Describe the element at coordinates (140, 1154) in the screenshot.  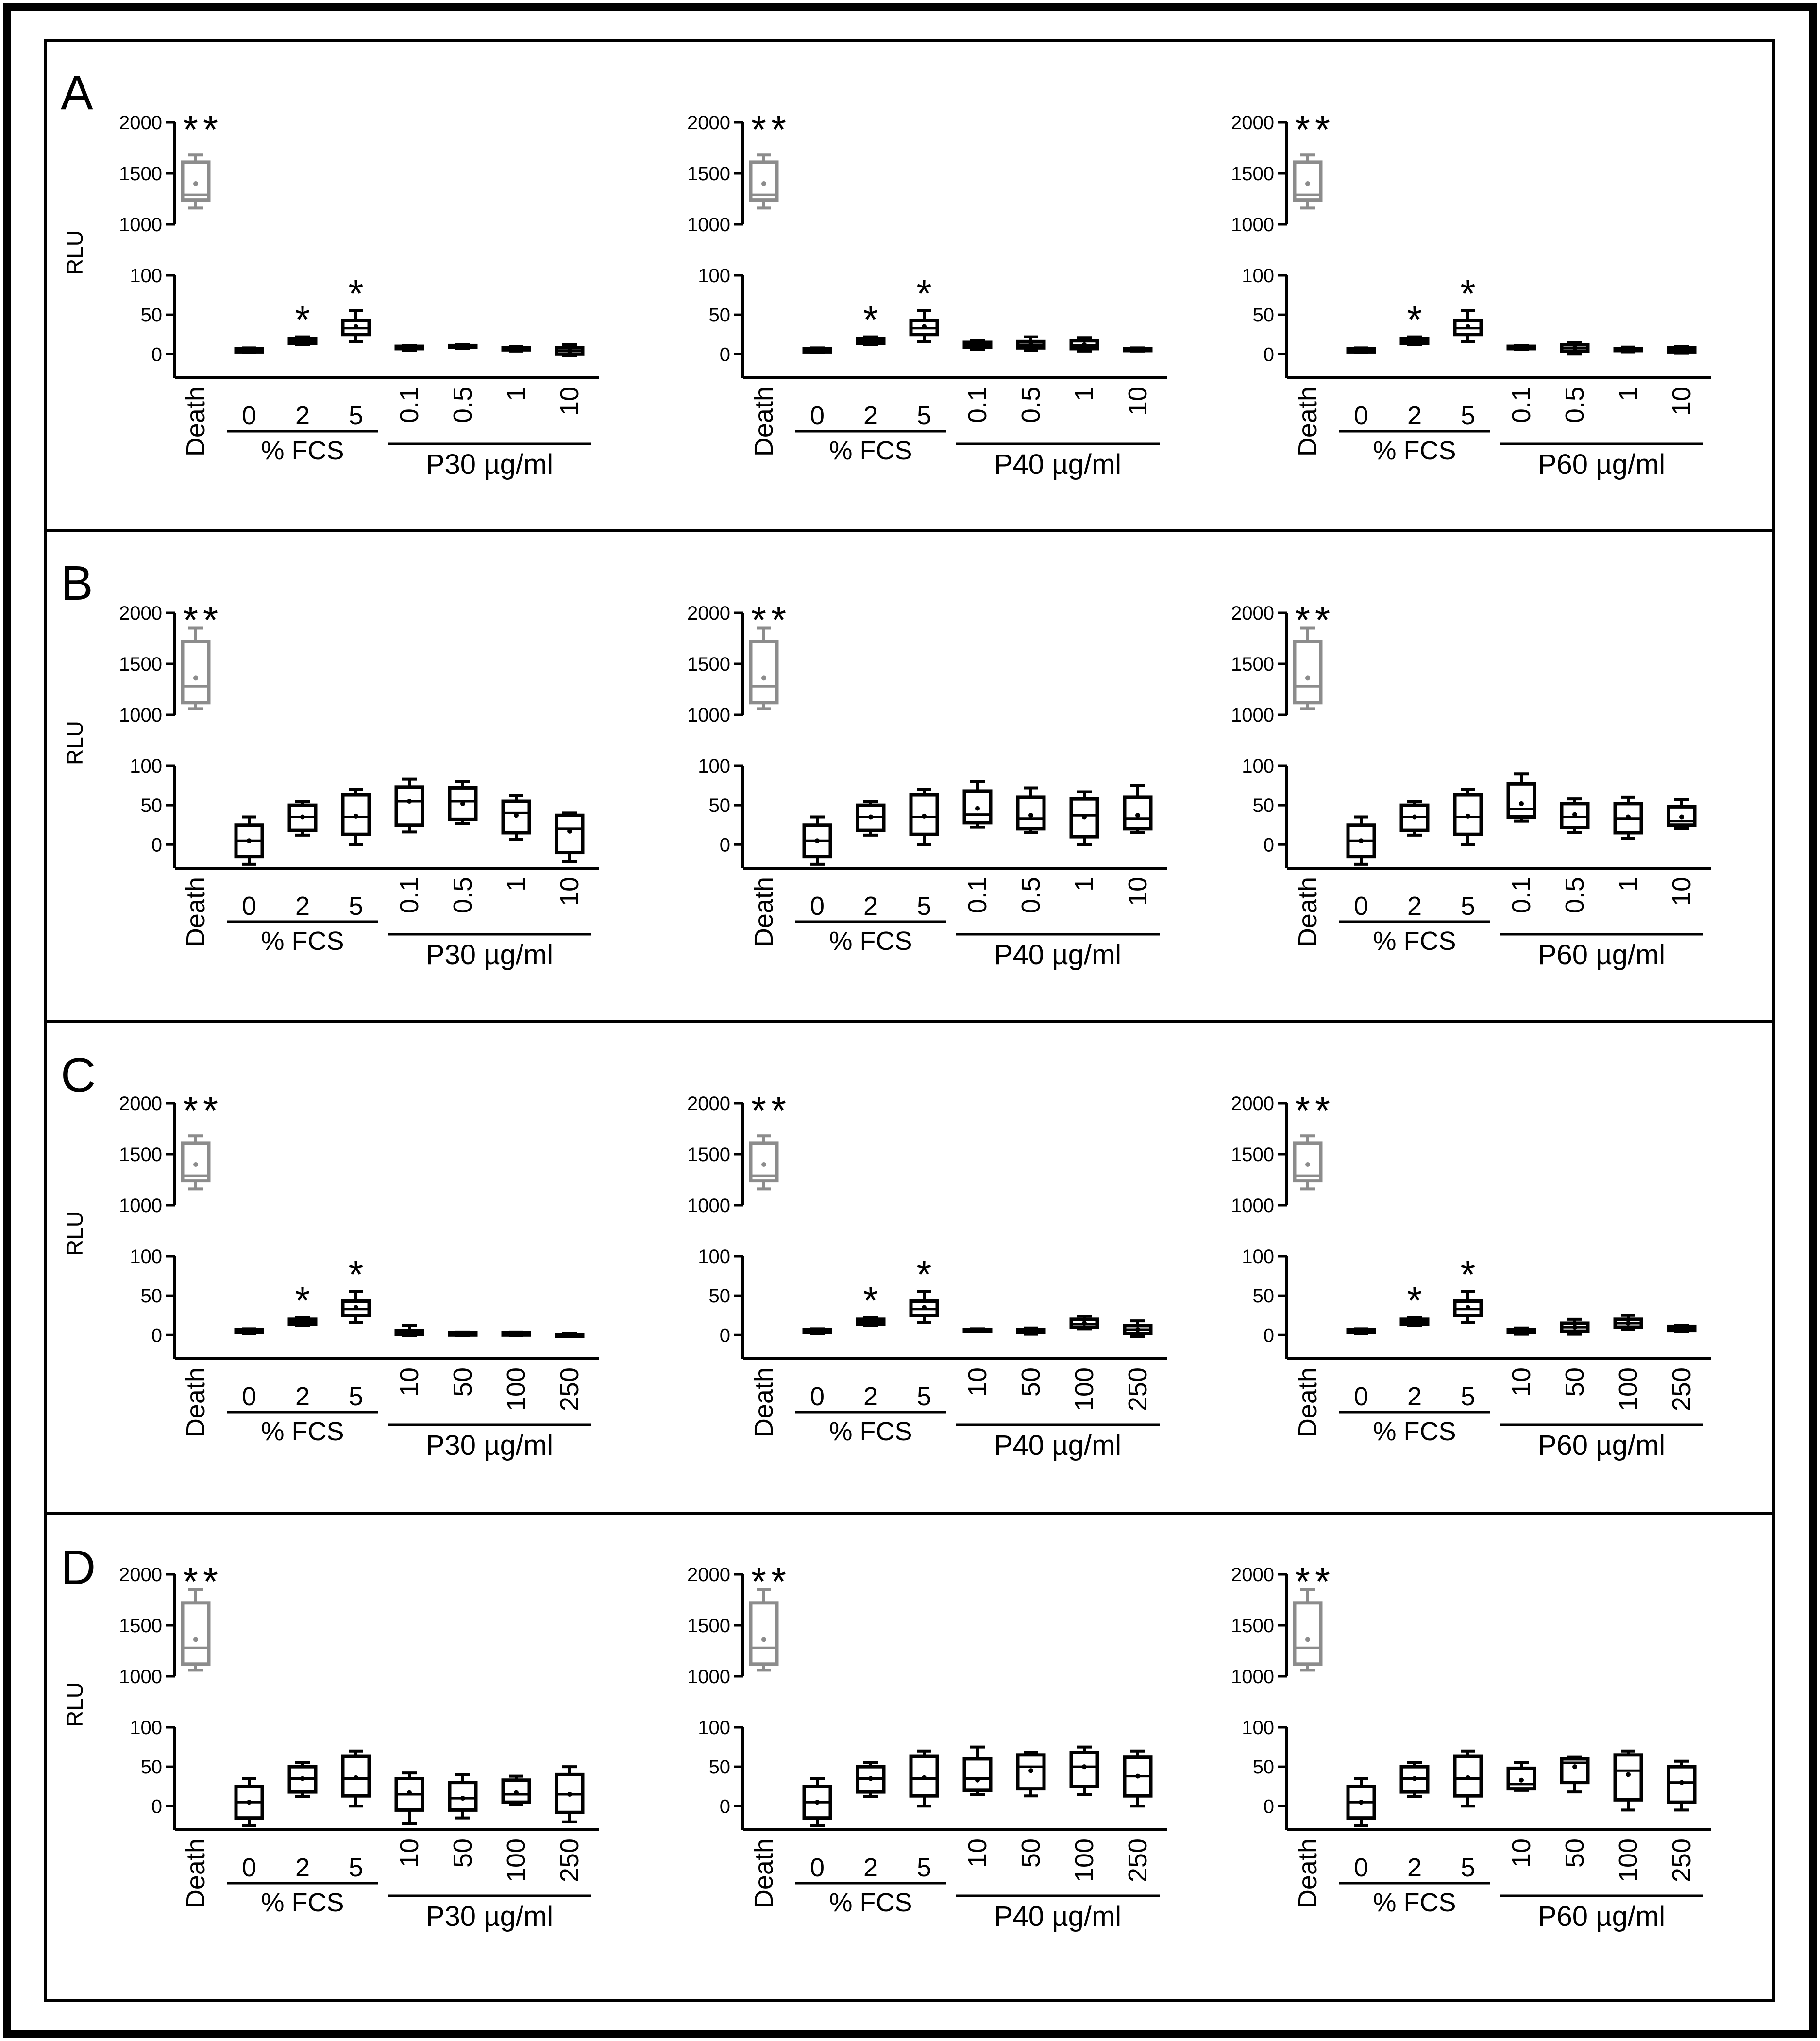
I see `y-tick-label: 1500` at that location.